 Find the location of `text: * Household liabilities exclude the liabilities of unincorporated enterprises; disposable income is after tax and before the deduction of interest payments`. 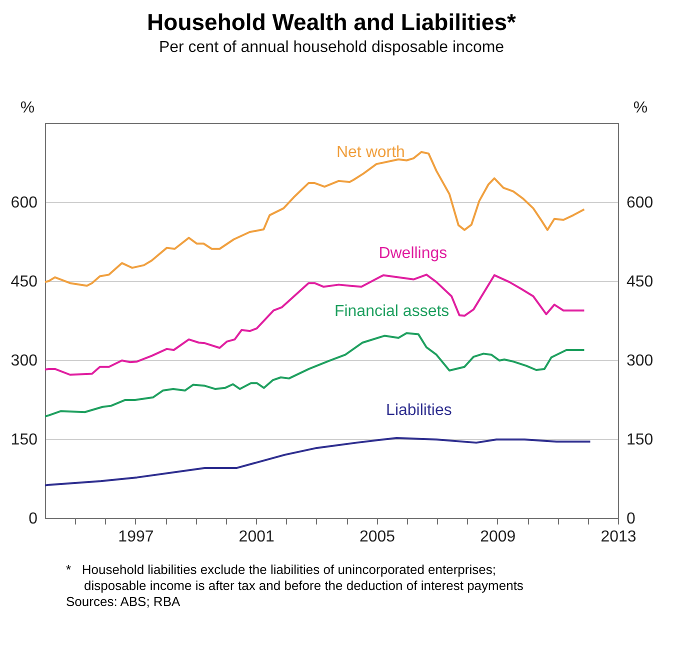

text: * Household liabilities exclude the liabilities of unincorporated enterprises; disposable income is after tax and before the deduction of interest payments is located at coordinates (295, 578).